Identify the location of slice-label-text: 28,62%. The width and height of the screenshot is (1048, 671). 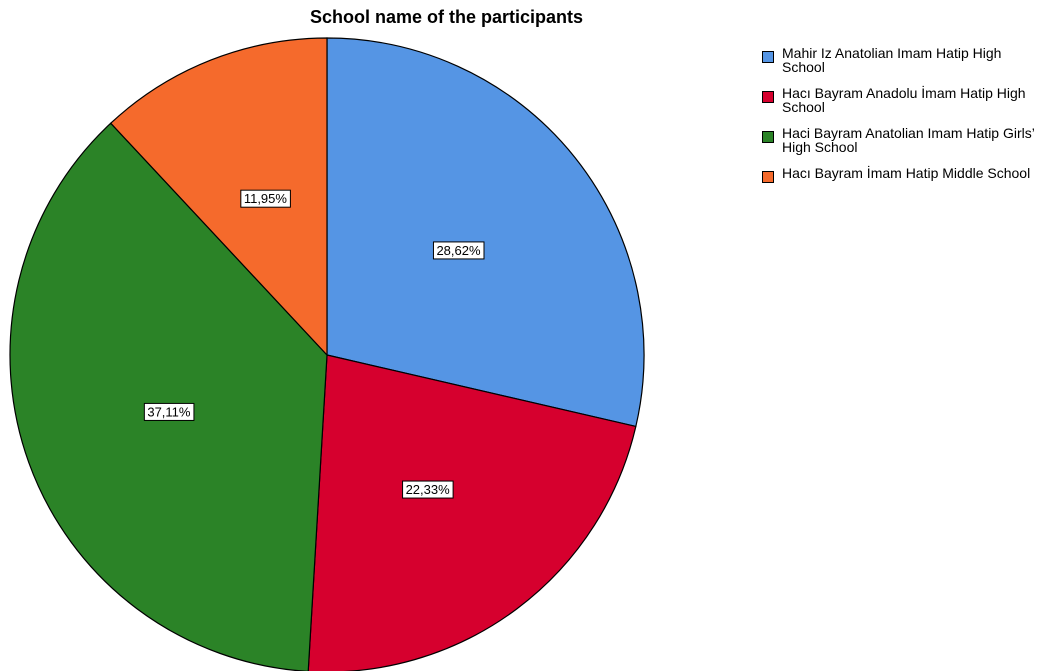
(458, 250).